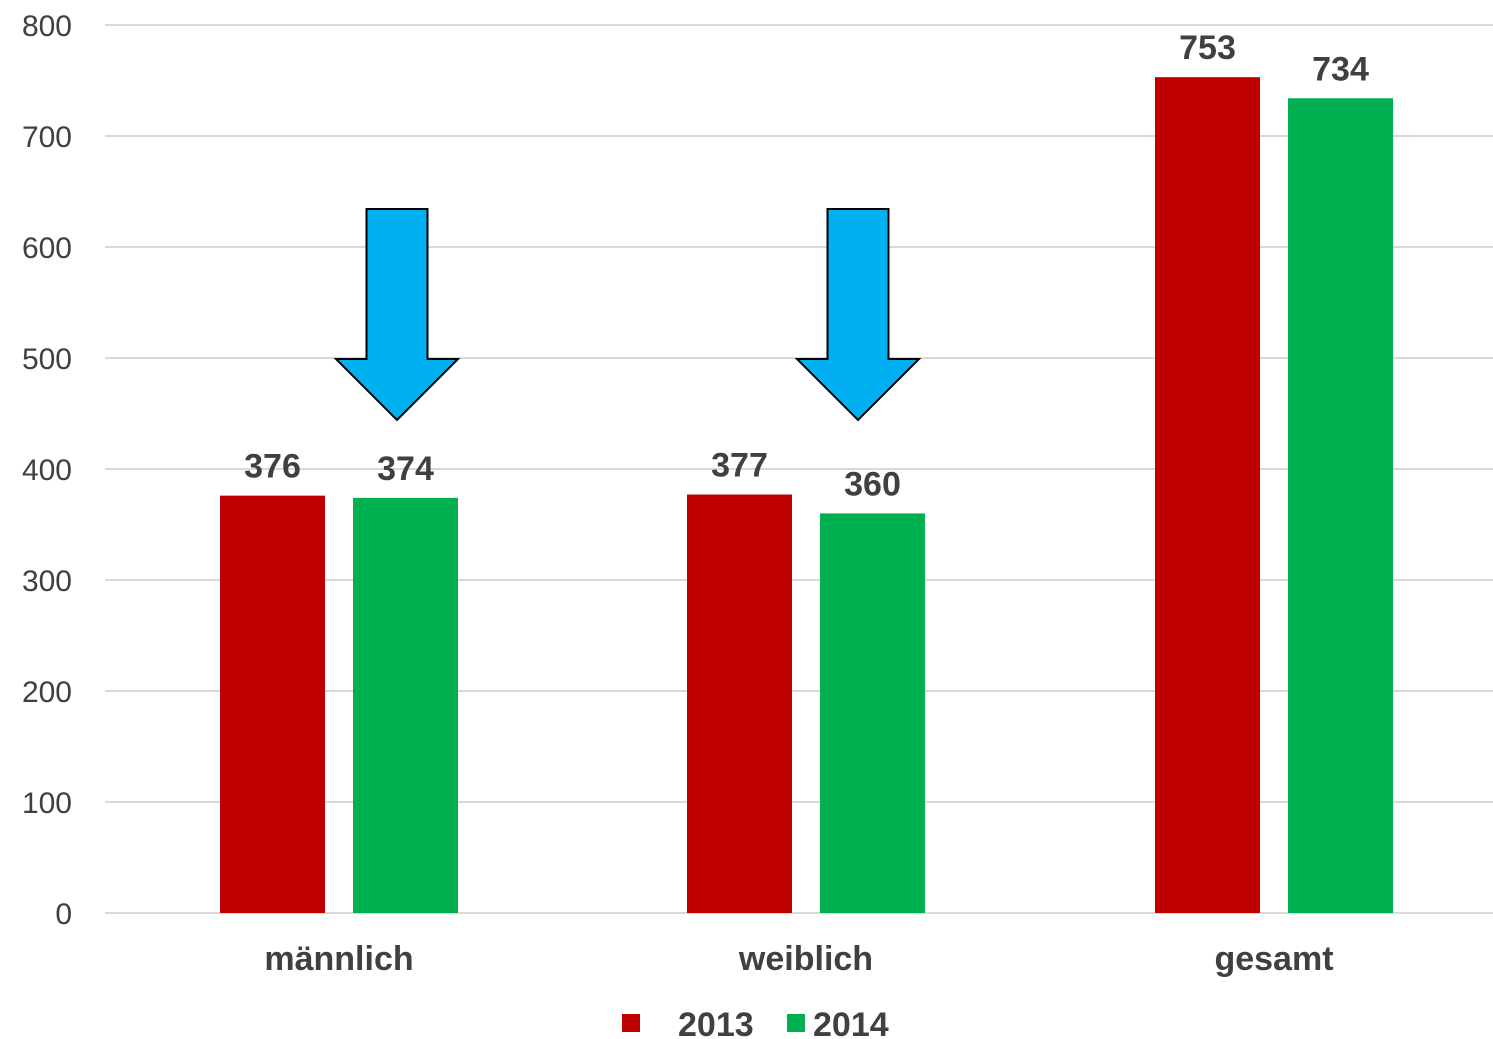  What do you see at coordinates (272, 467) in the screenshot?
I see `data-label-2013-männlich: 376` at bounding box center [272, 467].